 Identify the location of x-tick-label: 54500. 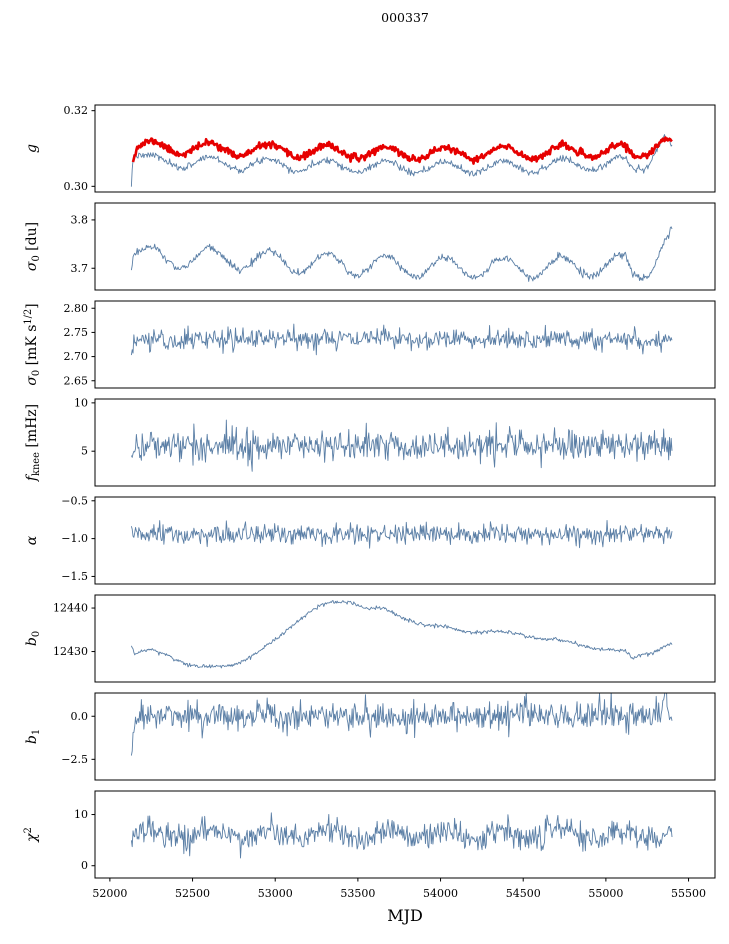
(523, 893).